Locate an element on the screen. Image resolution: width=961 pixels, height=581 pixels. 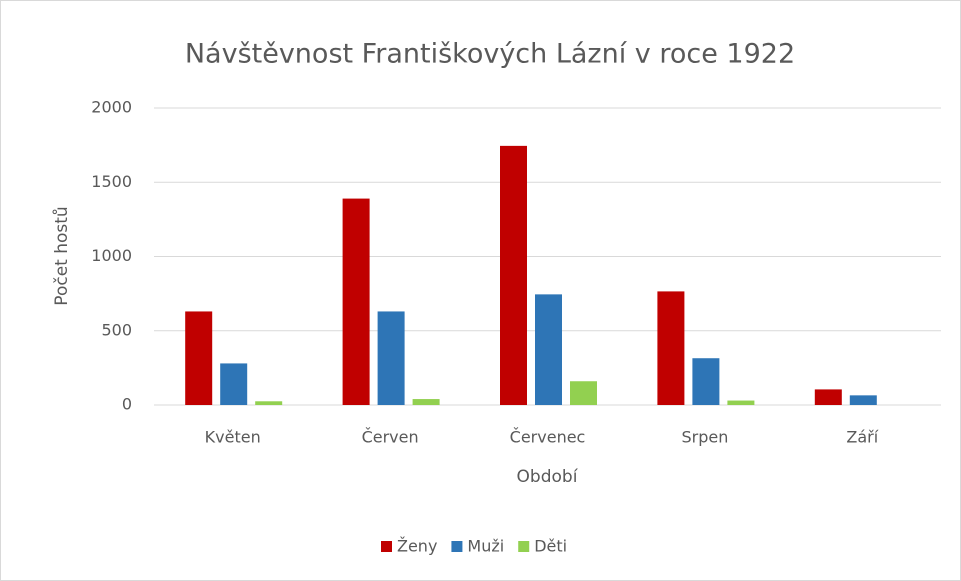
x-tick-label: Červenec is located at coordinates (548, 437).